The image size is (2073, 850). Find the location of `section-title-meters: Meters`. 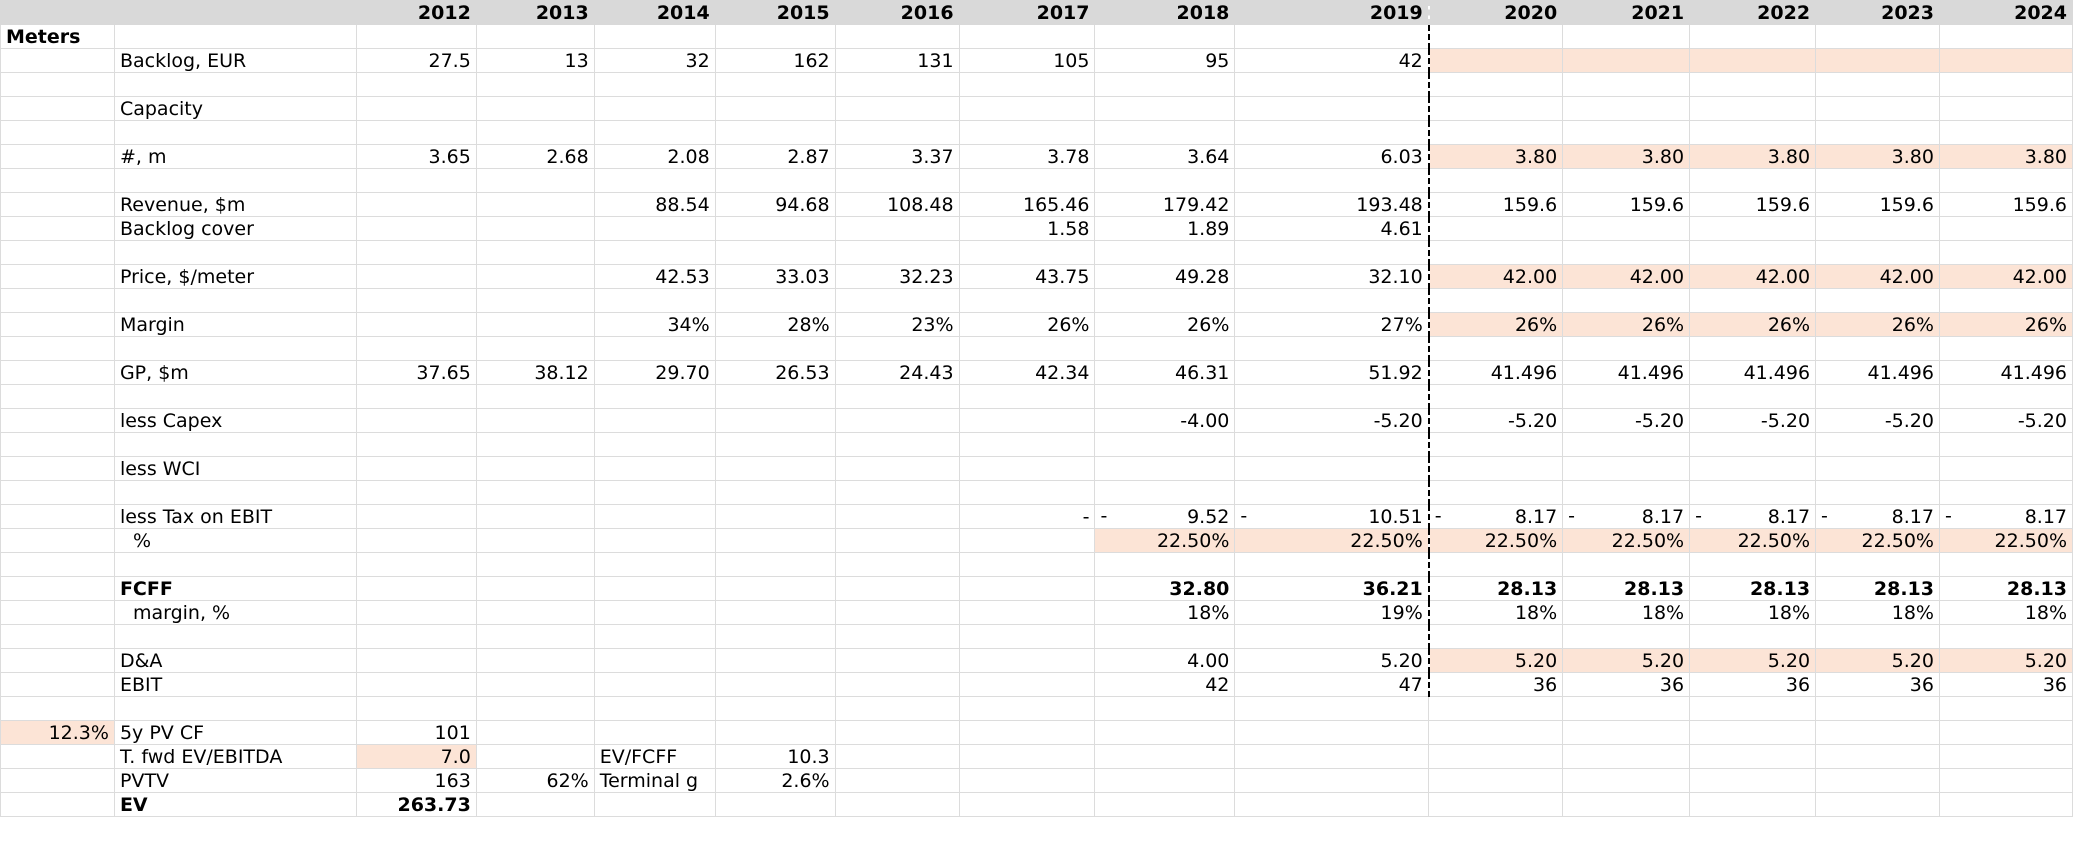

section-title-meters: Meters is located at coordinates (57, 36).